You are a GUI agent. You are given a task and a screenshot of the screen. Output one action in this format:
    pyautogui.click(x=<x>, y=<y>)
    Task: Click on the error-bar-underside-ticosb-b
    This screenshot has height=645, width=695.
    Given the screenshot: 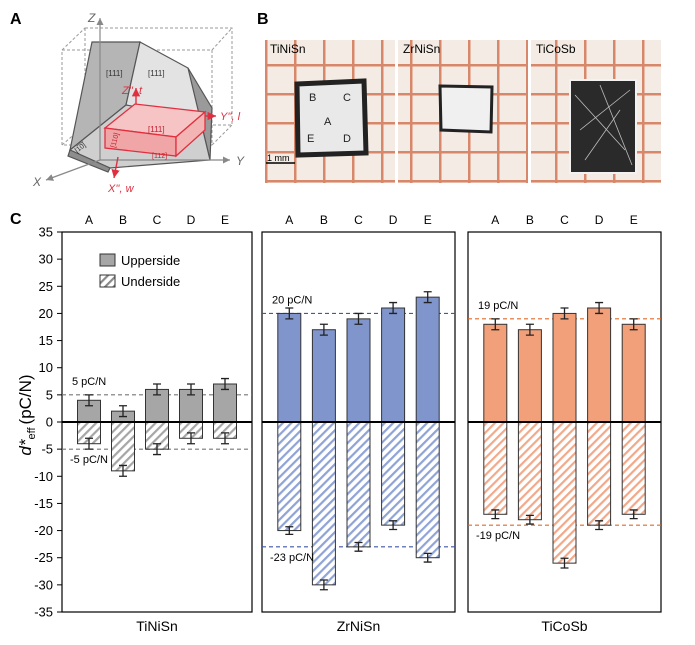 What is the action you would take?
    pyautogui.click(x=529, y=519)
    